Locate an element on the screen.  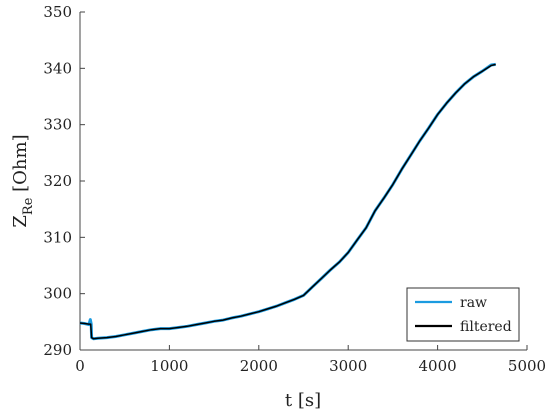
y-tick-label: 320 is located at coordinates (57, 181).